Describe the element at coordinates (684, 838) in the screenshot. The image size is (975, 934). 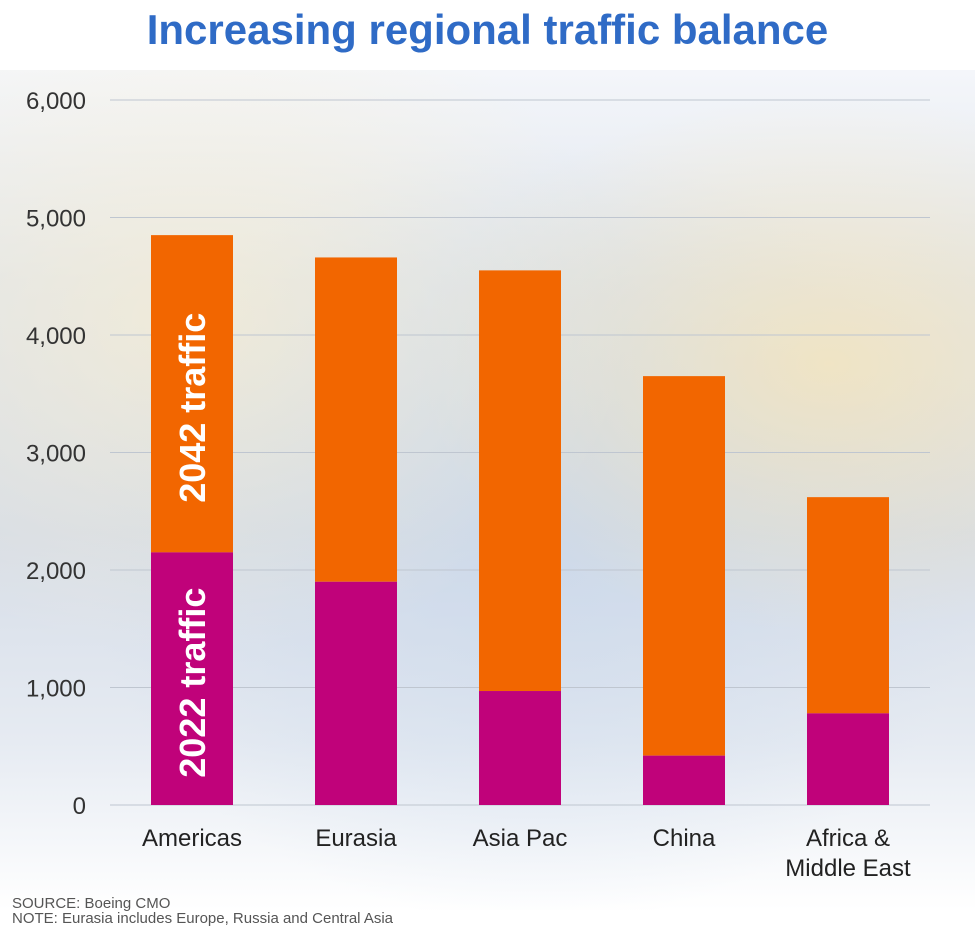
I see `x-category-label: China` at that location.